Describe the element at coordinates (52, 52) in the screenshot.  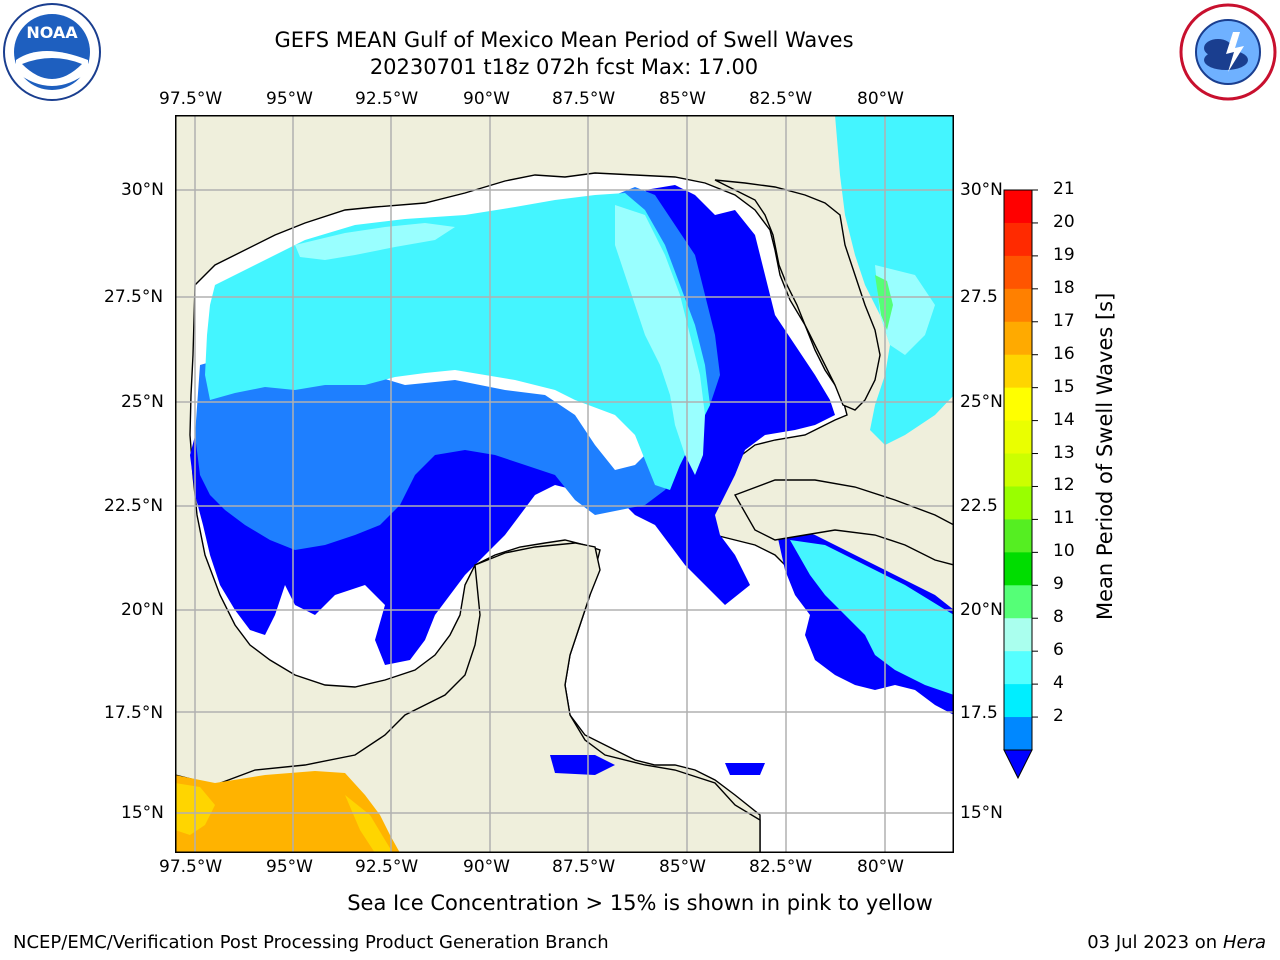
I see `noaa-logo: NOAA` at that location.